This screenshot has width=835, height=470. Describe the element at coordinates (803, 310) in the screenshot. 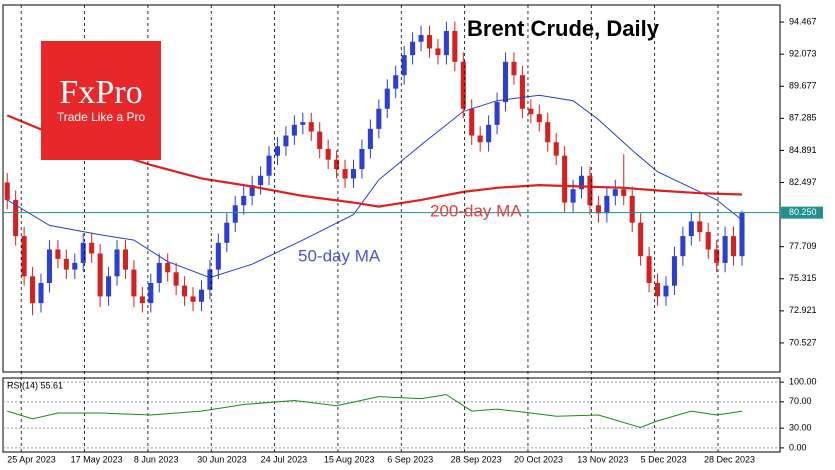

I see `y-tick-label: 72.921` at that location.